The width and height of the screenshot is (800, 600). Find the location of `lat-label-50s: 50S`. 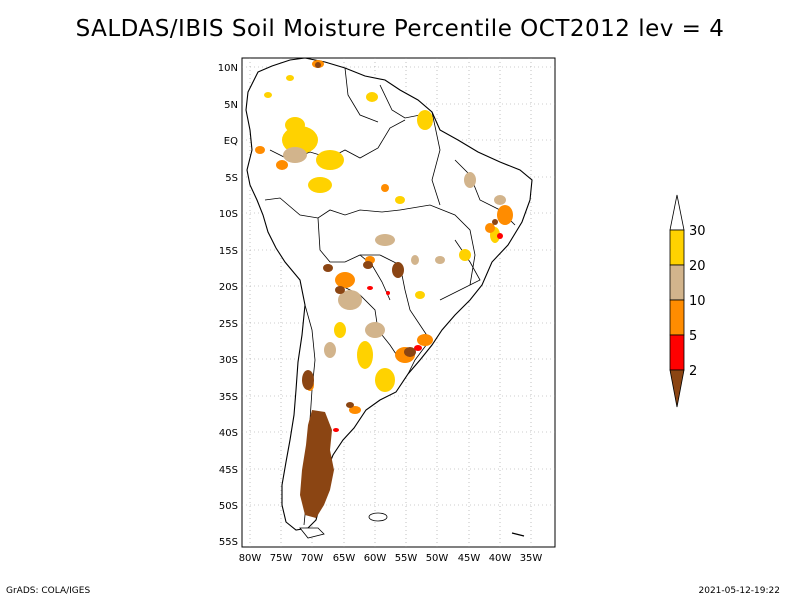

lat-label-50s: 50S is located at coordinates (228, 506).